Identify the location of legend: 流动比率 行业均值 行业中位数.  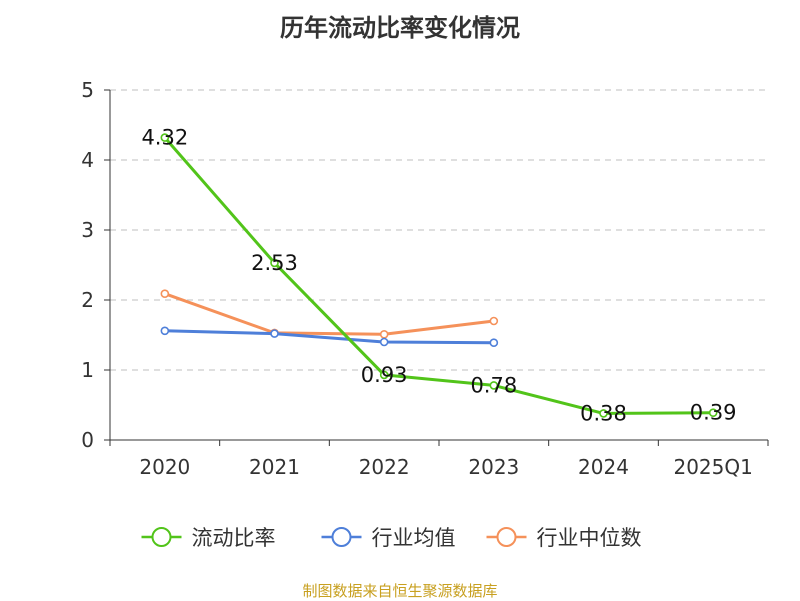
(391, 538).